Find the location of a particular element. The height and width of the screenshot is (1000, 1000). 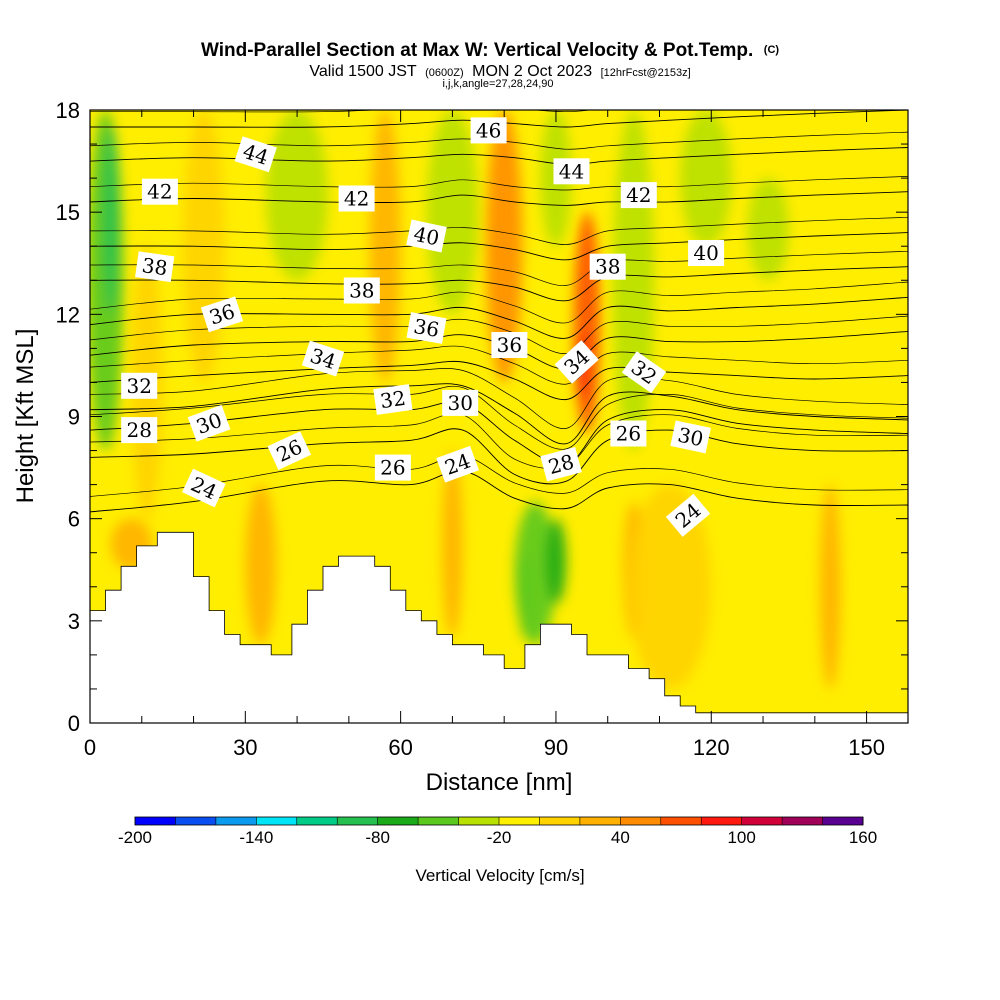

x-tick-label: 0 is located at coordinates (90, 747).